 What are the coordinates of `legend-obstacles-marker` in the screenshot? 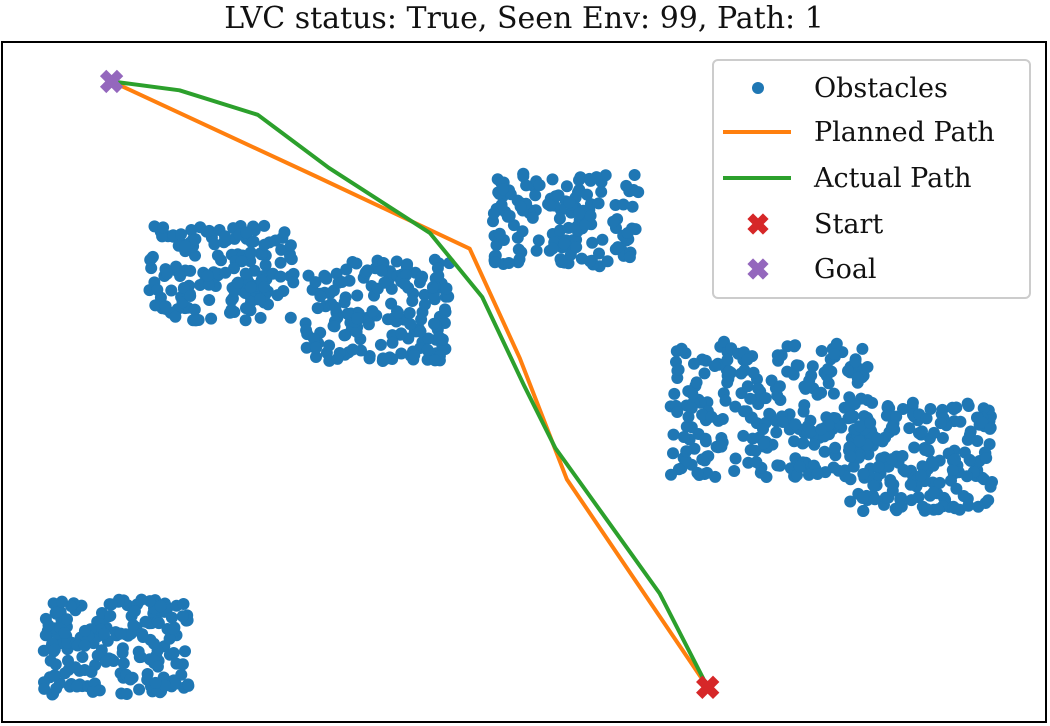 It's located at (758, 88).